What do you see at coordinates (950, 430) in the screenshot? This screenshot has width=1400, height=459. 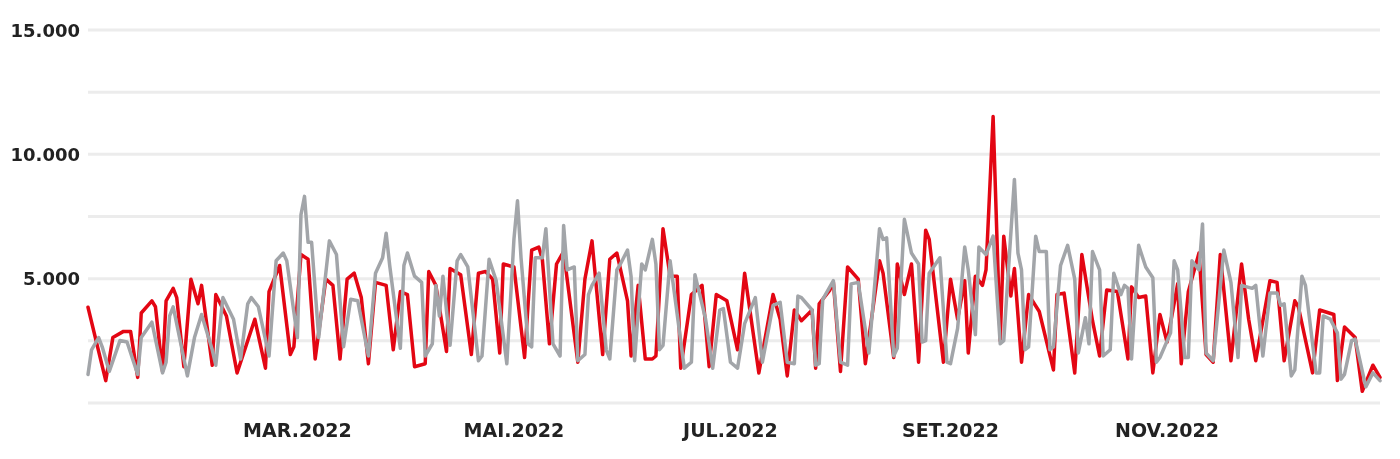 I see `x-tick-label: SET.2022` at bounding box center [950, 430].